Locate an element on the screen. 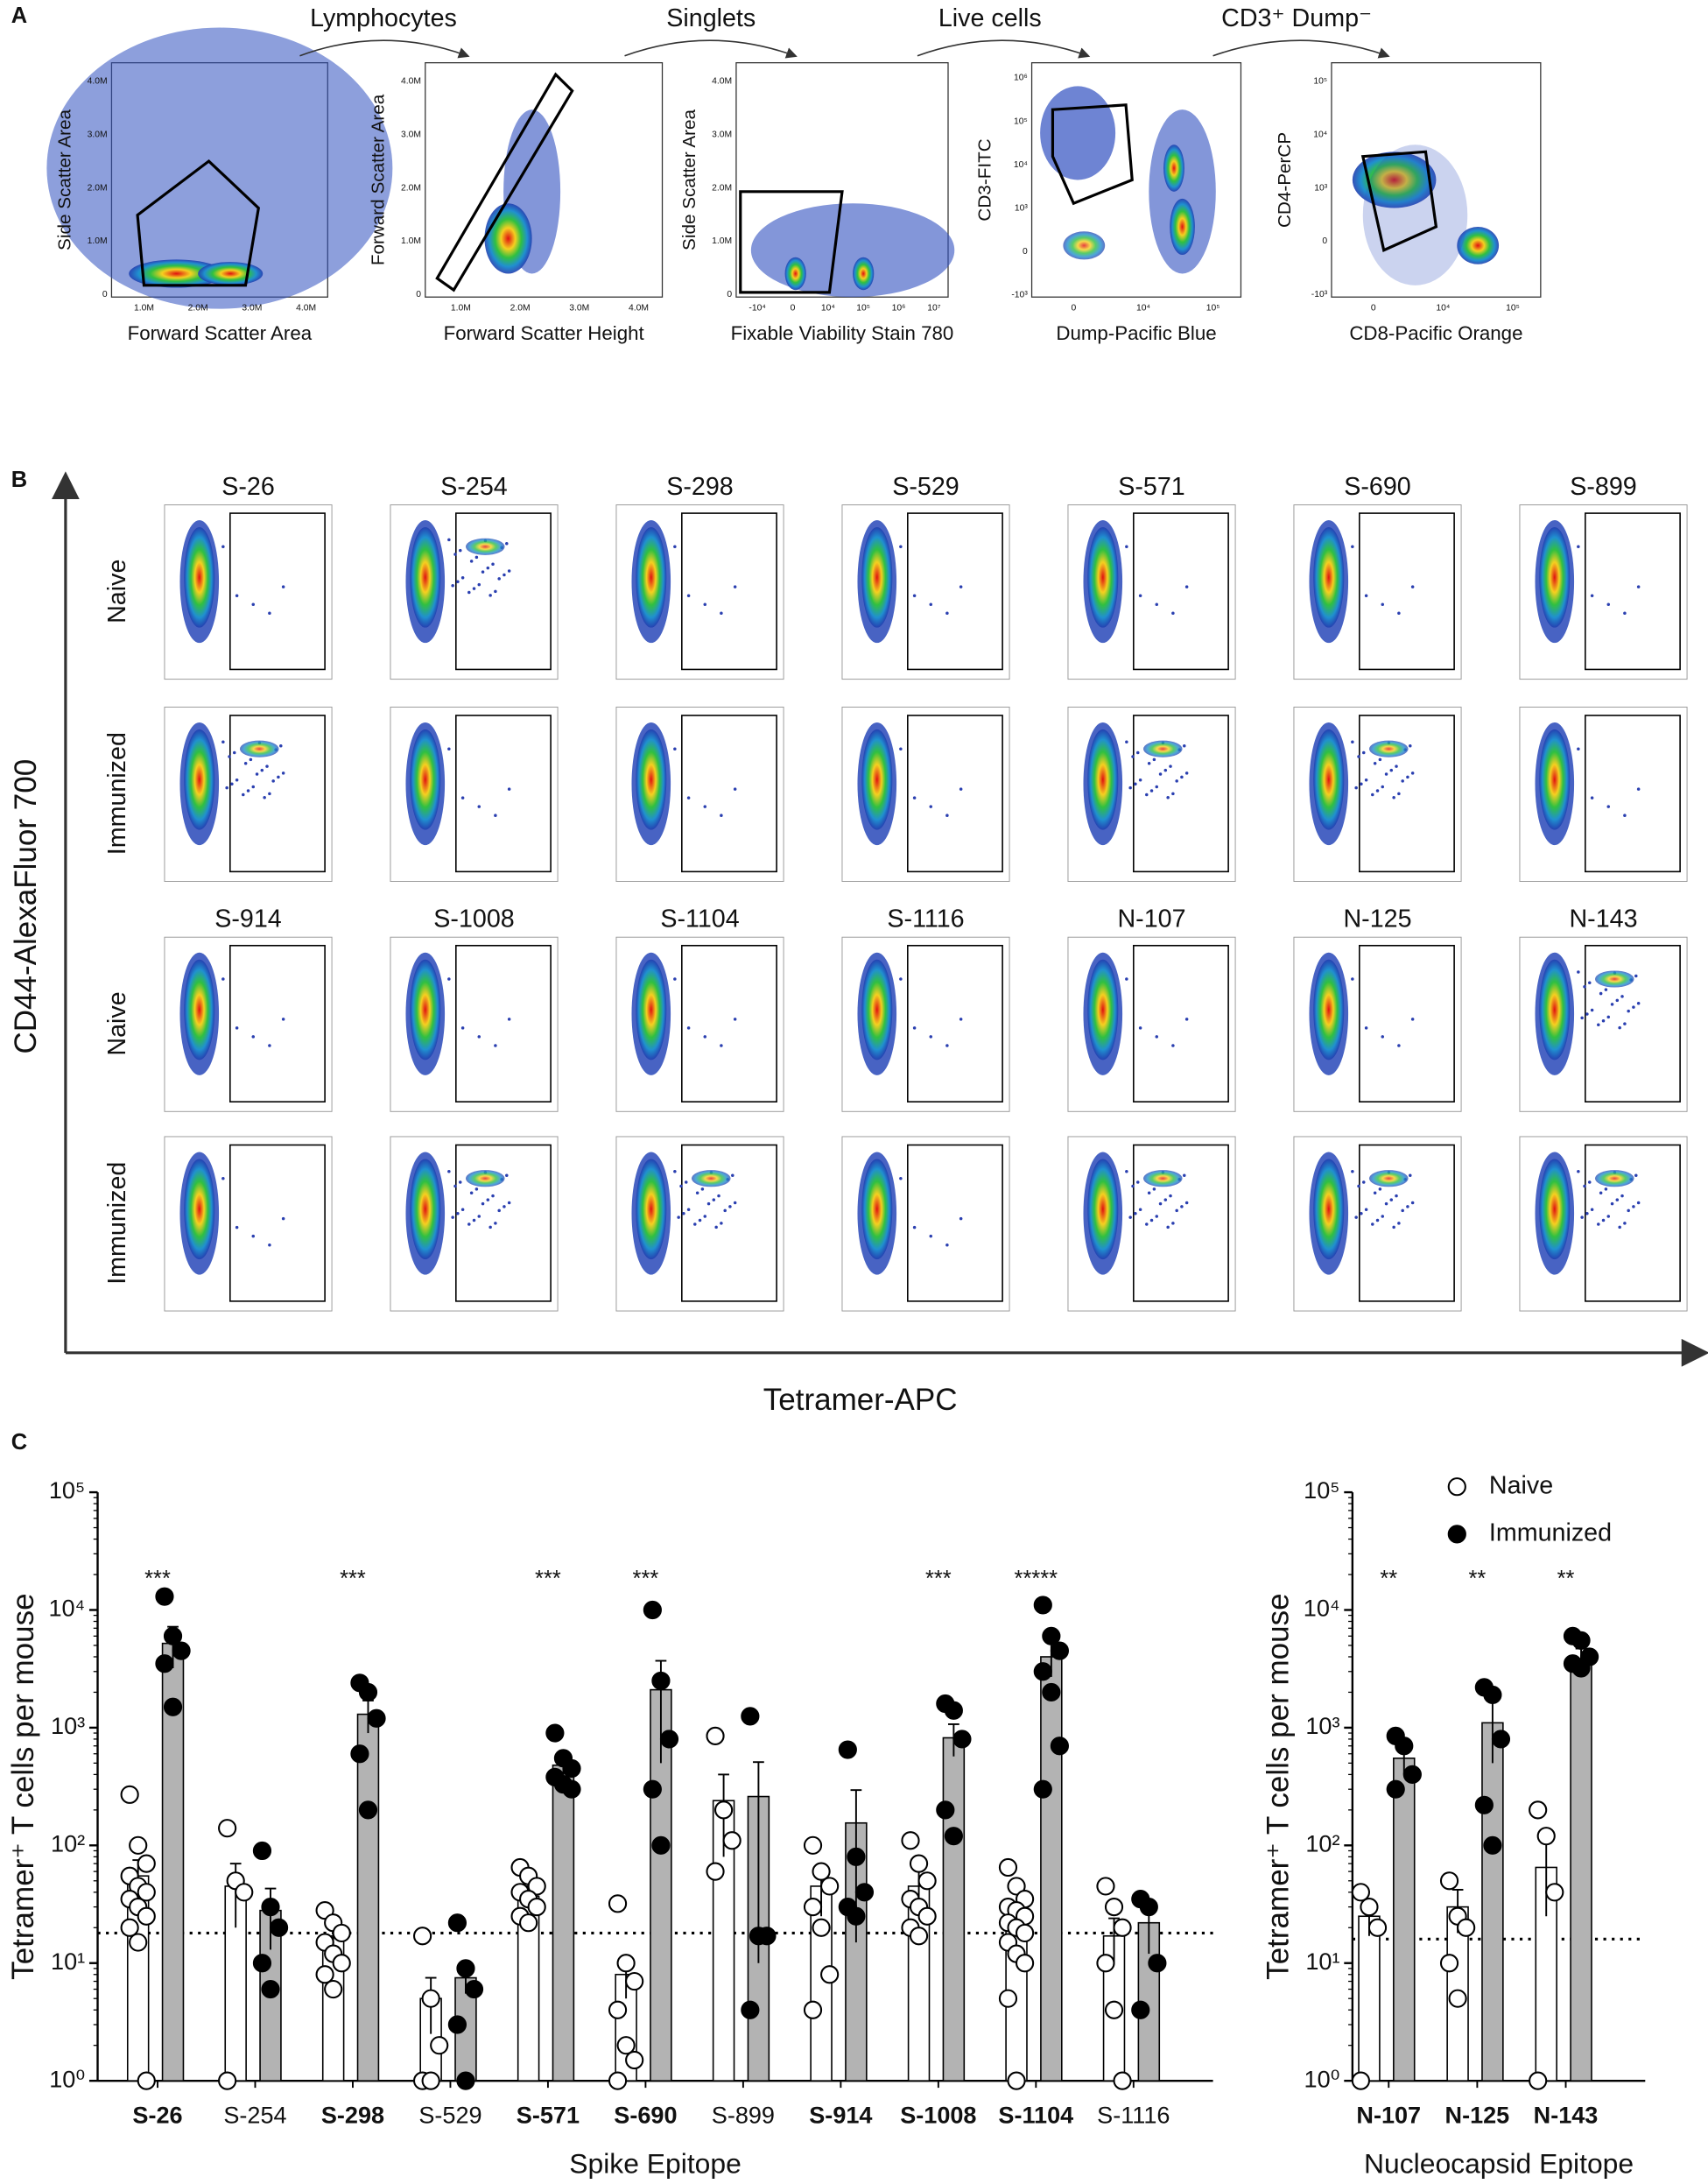 Image resolution: width=1708 pixels, height=2184 pixels. x-tick-label: S-298 is located at coordinates (352, 2115).